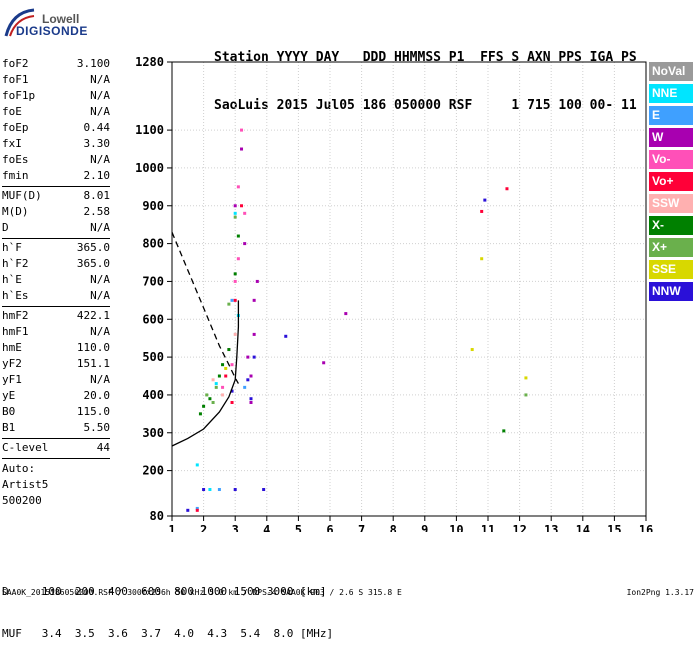 This screenshot has height=655, width=700. What do you see at coordinates (93, 63) in the screenshot?
I see `param-value: 3.100` at bounding box center [93, 63].